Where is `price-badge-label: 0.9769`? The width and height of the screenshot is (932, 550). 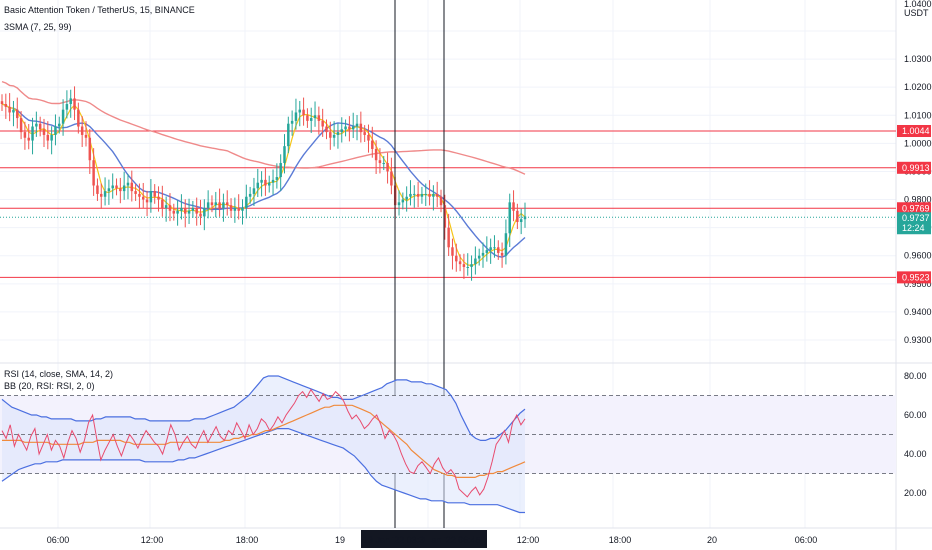 price-badge-label: 0.9769 is located at coordinates (916, 208).